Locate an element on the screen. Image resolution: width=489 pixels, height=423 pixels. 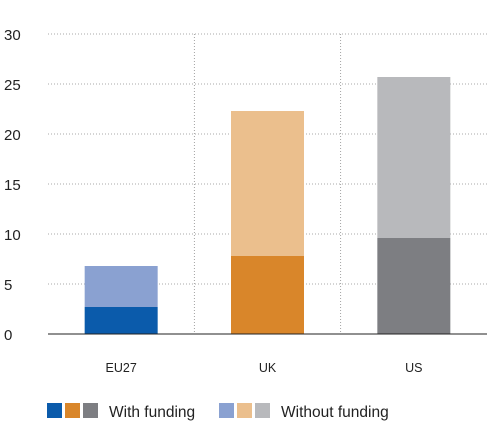
bar-without-funding-us is located at coordinates (414, 157).